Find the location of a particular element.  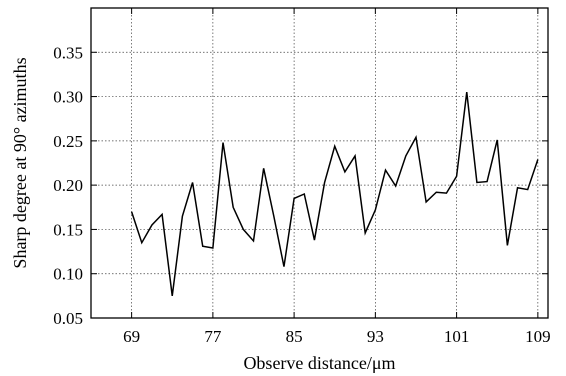

y-tick-label: 0.35 is located at coordinates (68, 52).